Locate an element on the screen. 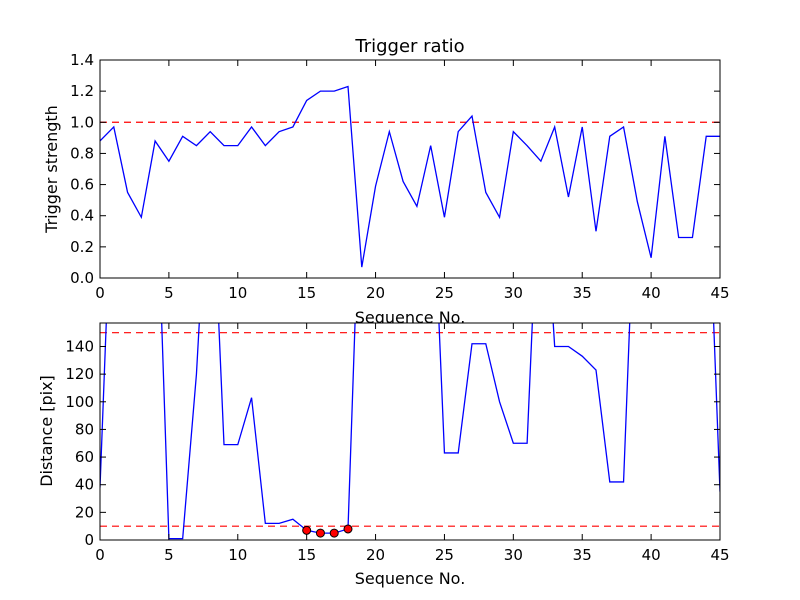 This screenshot has width=800, height=600. bot-y-tick-label-1: 20 is located at coordinates (84, 512).